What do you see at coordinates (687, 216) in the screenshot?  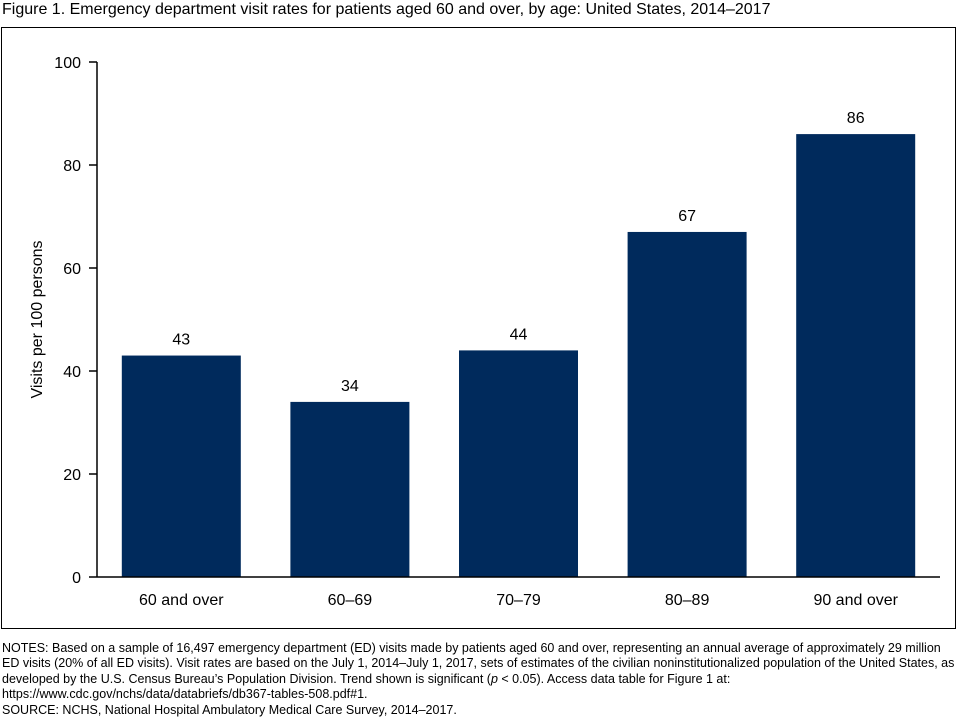 I see `bar-value-label: 67` at bounding box center [687, 216].